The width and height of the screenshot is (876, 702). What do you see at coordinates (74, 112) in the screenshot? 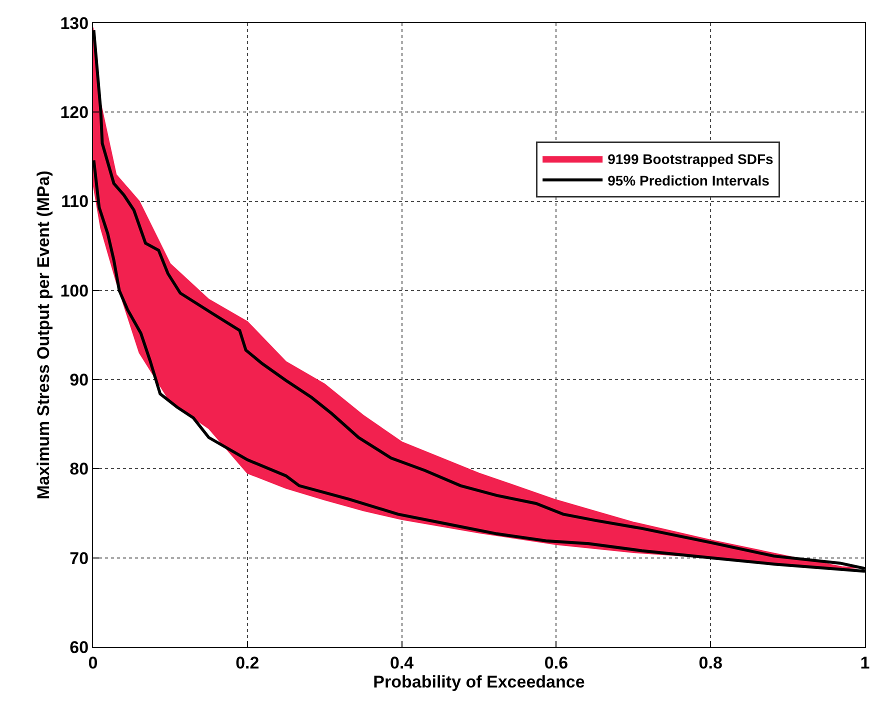
I see `y-tick-label: 120` at bounding box center [74, 112].